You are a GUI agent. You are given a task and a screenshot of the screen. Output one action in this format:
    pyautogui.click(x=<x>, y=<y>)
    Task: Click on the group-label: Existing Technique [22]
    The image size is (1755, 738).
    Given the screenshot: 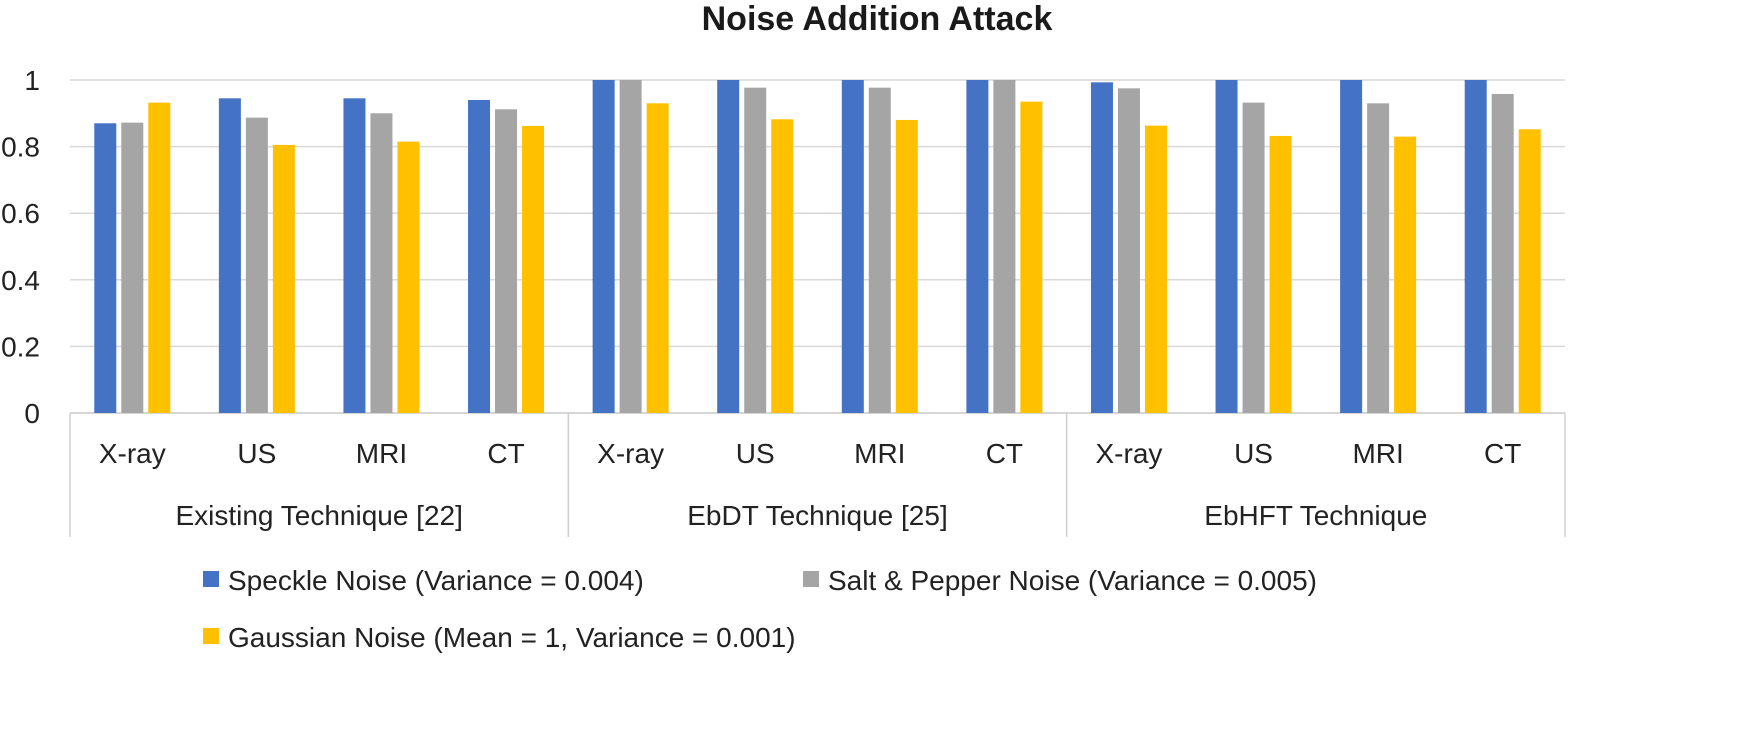 What is the action you would take?
    pyautogui.click(x=318, y=515)
    